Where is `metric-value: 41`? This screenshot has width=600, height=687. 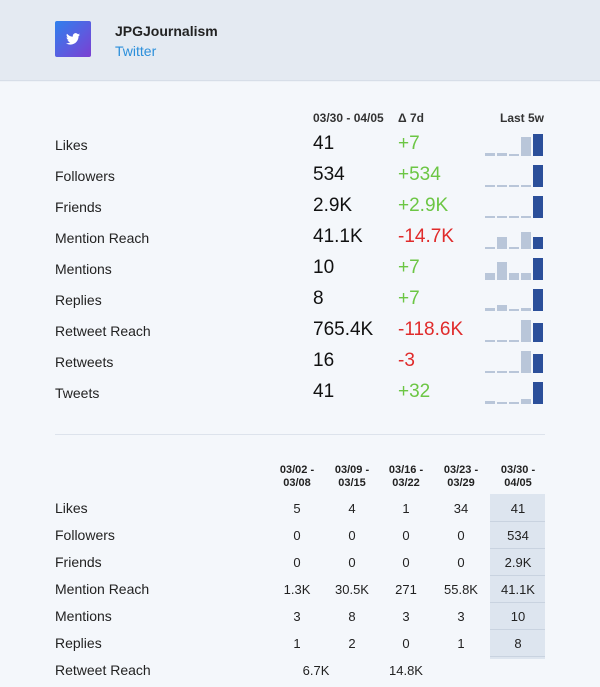 metric-value: 41 is located at coordinates (324, 391).